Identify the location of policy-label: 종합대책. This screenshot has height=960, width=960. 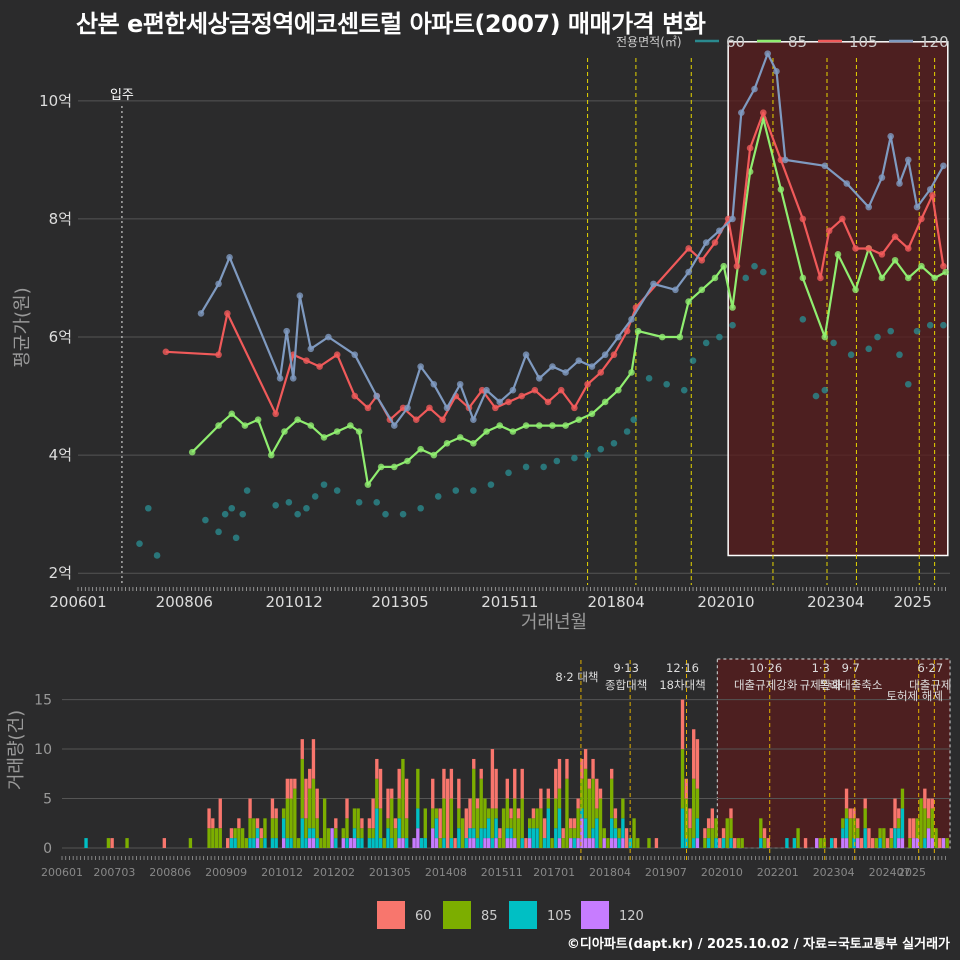
(626, 685).